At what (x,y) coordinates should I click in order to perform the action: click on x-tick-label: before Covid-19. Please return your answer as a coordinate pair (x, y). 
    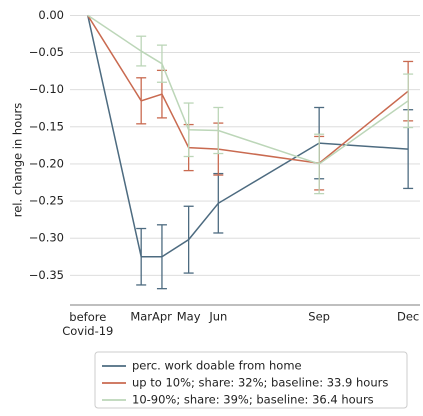
    Looking at the image, I should click on (87, 324).